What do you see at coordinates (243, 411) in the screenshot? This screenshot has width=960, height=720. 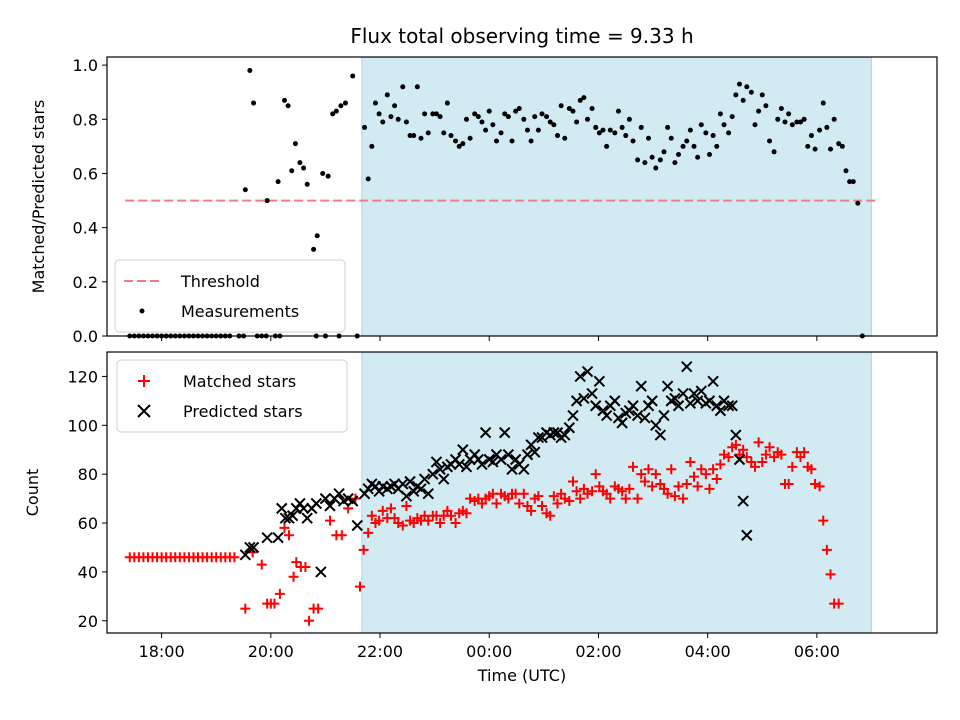 I see `legend-label: Predicted stars` at bounding box center [243, 411].